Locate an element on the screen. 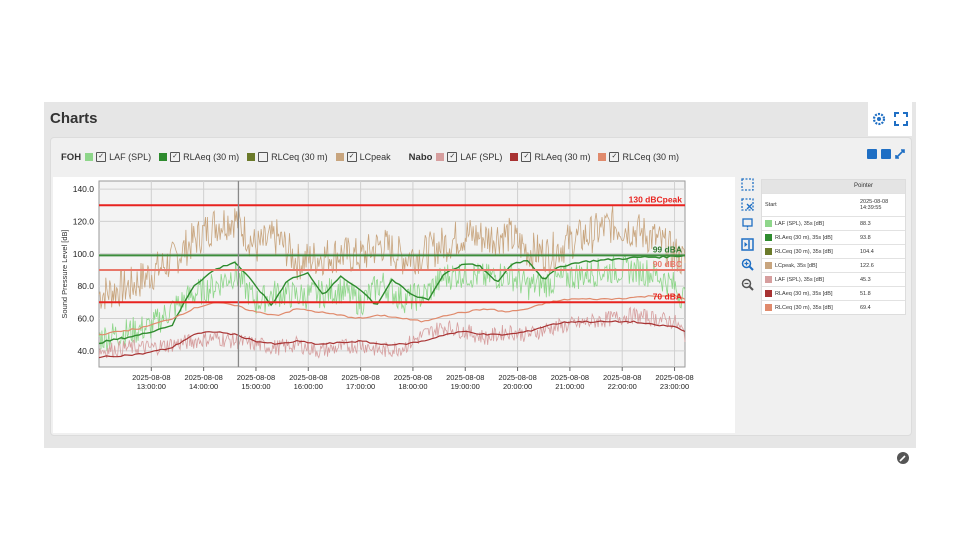  zoom-out-icon is located at coordinates (747, 284).